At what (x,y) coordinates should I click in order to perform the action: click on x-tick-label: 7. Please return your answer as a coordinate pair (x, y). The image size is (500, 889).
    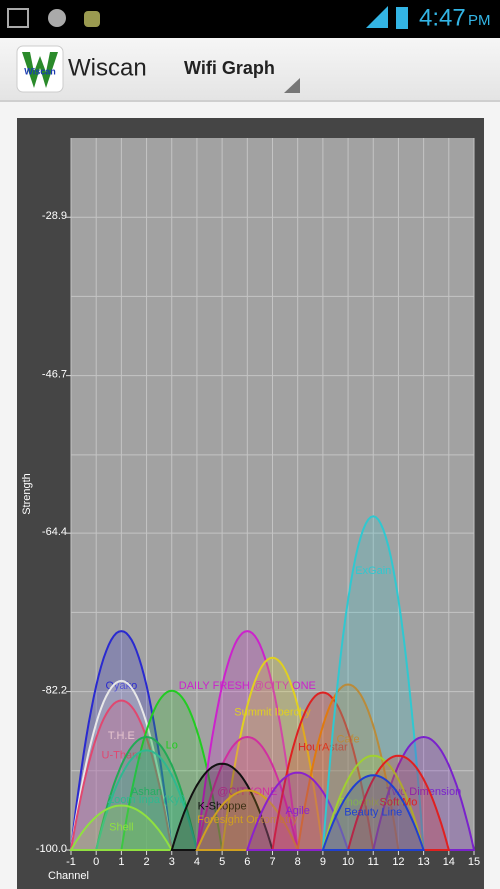
    Looking at the image, I should click on (272, 862).